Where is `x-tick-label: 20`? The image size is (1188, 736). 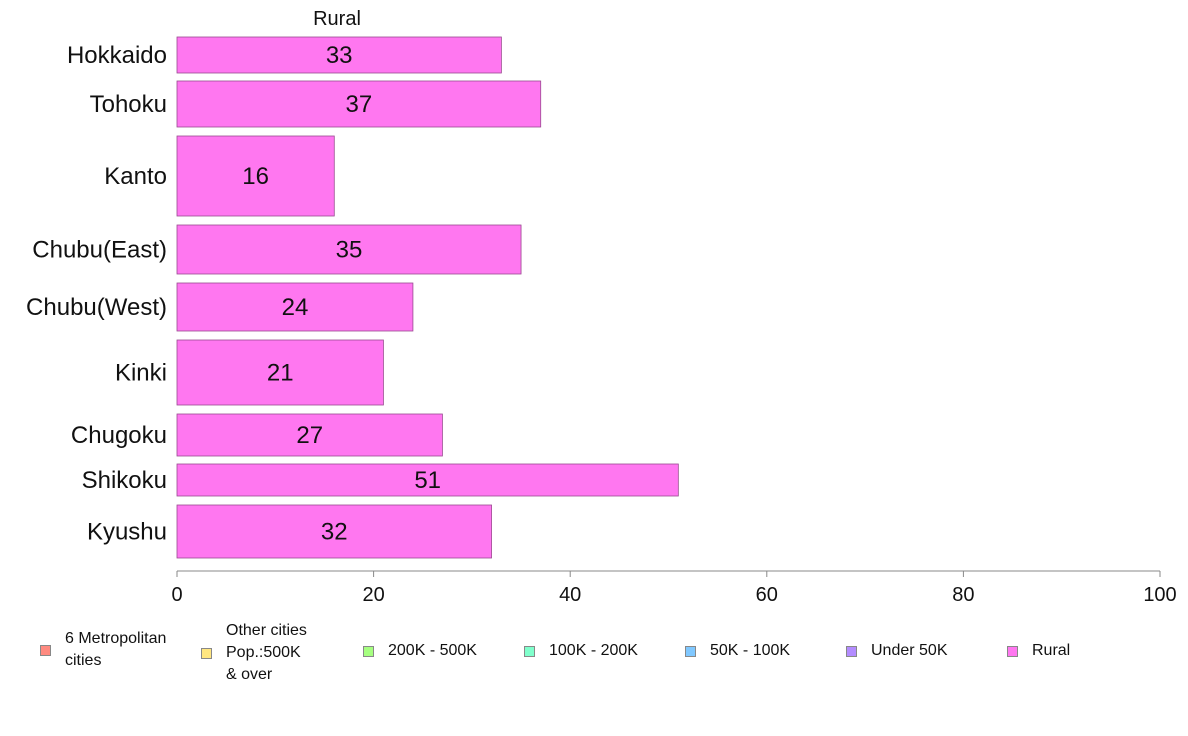 x-tick-label: 20 is located at coordinates (373, 595).